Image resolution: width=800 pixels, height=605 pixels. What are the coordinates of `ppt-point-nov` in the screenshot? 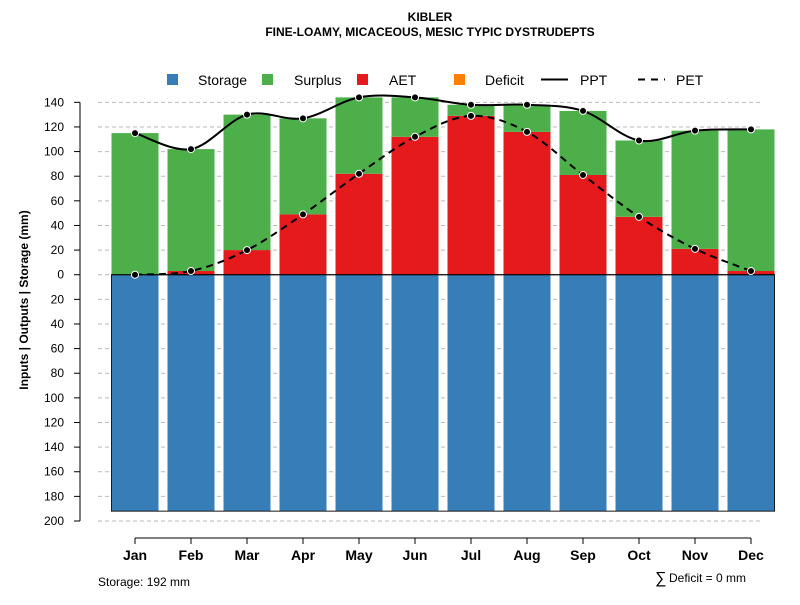 It's located at (695, 130).